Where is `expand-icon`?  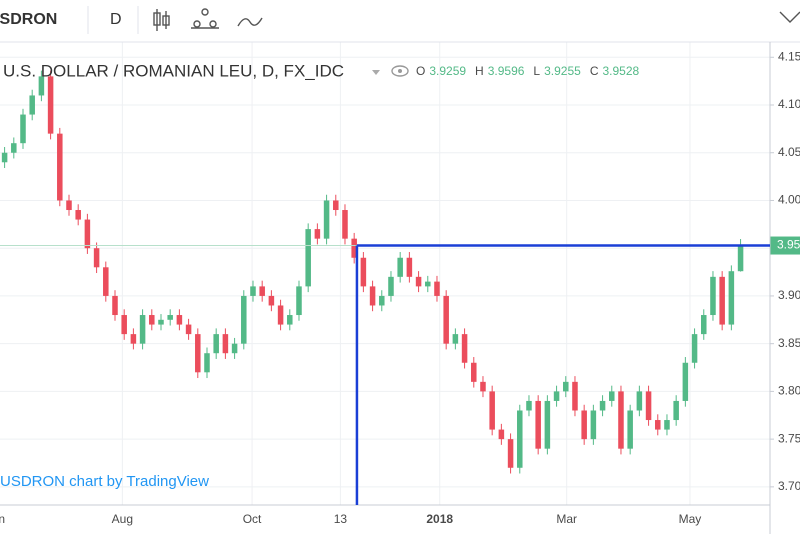 expand-icon is located at coordinates (789, 17).